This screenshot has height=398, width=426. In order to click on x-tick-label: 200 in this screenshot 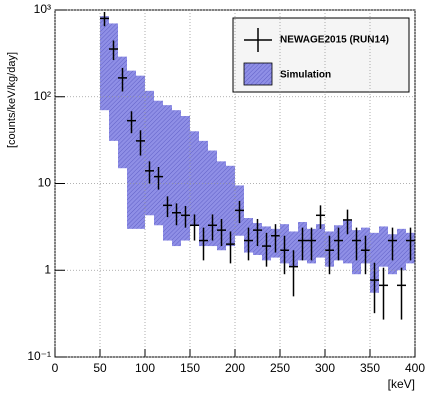, I will do `click(235, 368)`.